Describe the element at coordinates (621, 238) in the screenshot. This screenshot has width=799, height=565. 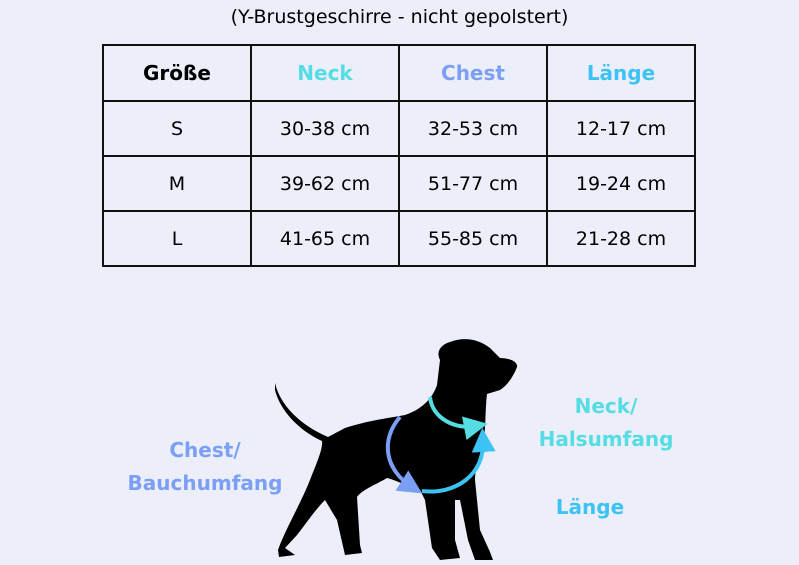
I see `cell-length: 21-28 cm` at that location.